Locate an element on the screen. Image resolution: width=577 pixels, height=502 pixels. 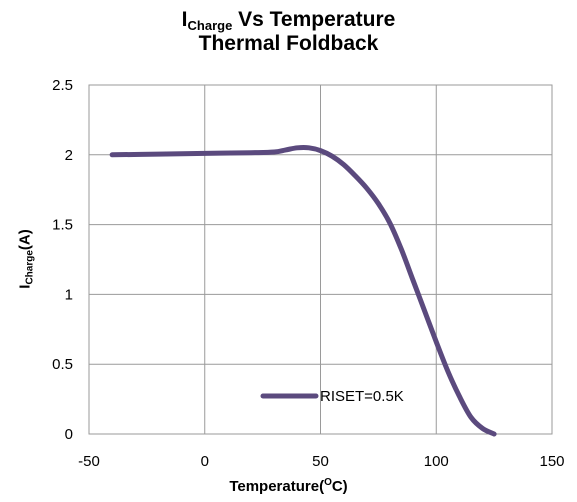
x-axis-label: Temperature(OC) is located at coordinates (288, 486).